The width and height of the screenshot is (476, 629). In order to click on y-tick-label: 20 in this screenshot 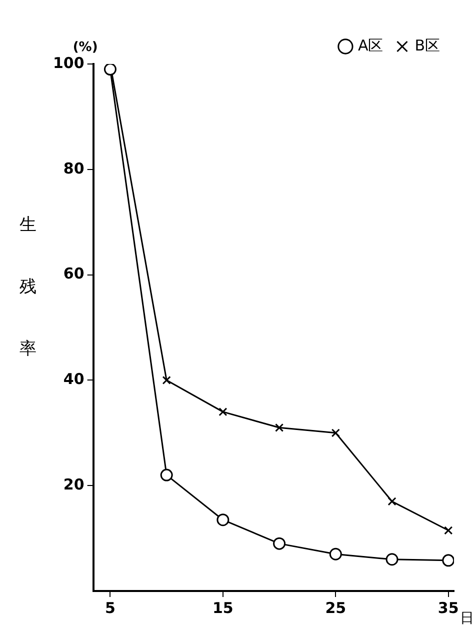, I will do `click(73, 484)`.